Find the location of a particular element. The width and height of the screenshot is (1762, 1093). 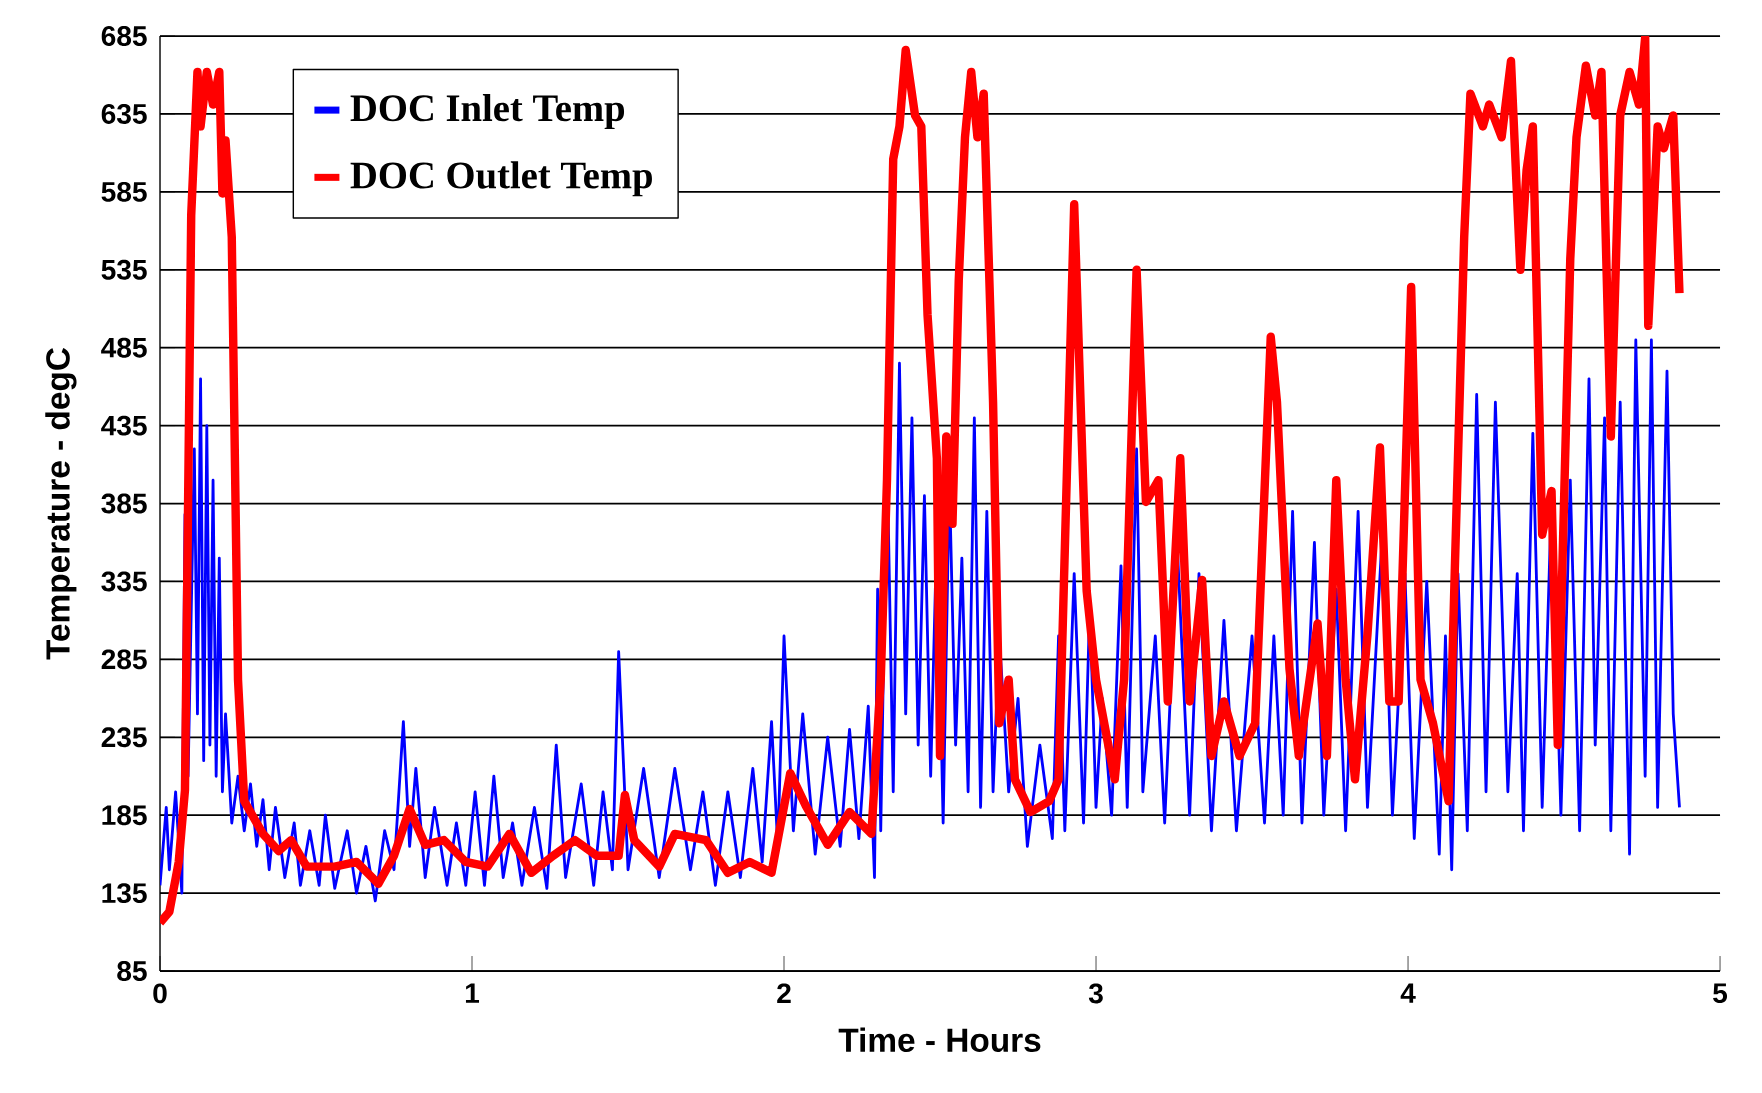

legend-label: DOC Inlet Temp is located at coordinates (487, 112).